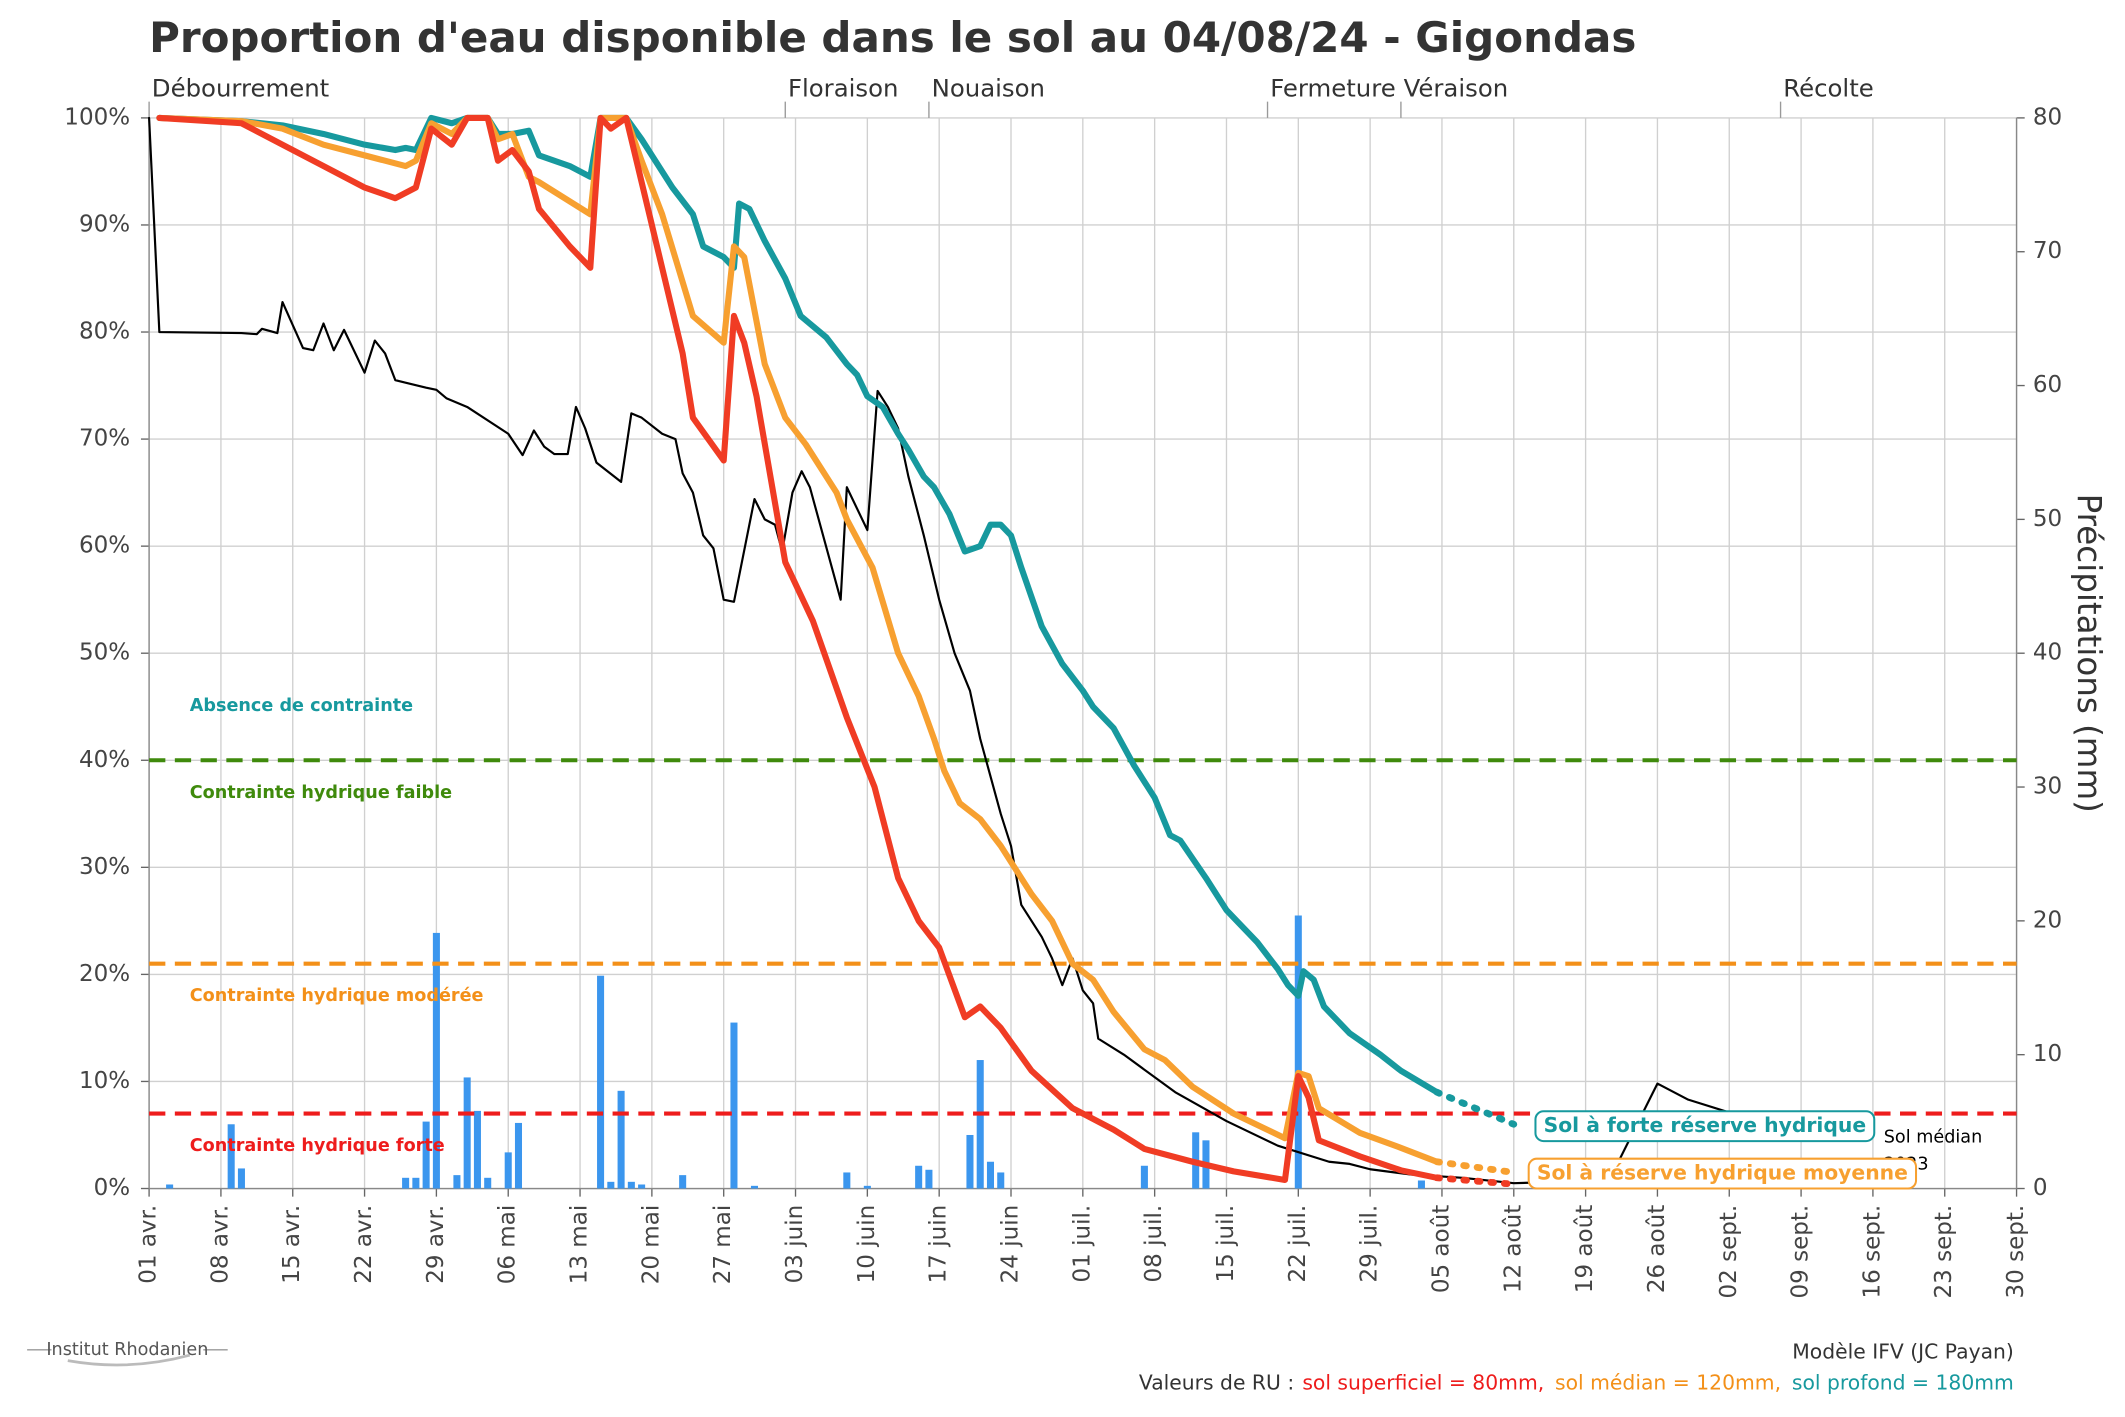 This screenshot has width=2125, height=1417. I want to click on ru-value: sol profond = 180mm, so click(1903, 1383).